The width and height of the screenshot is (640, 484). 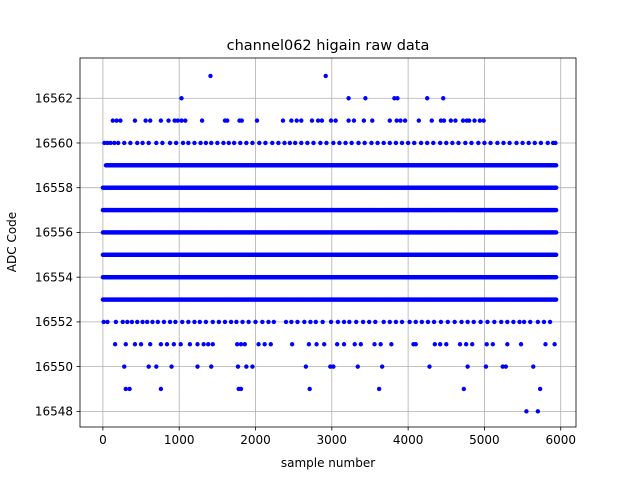 I want to click on x-tick-label: 0, so click(x=103, y=440).